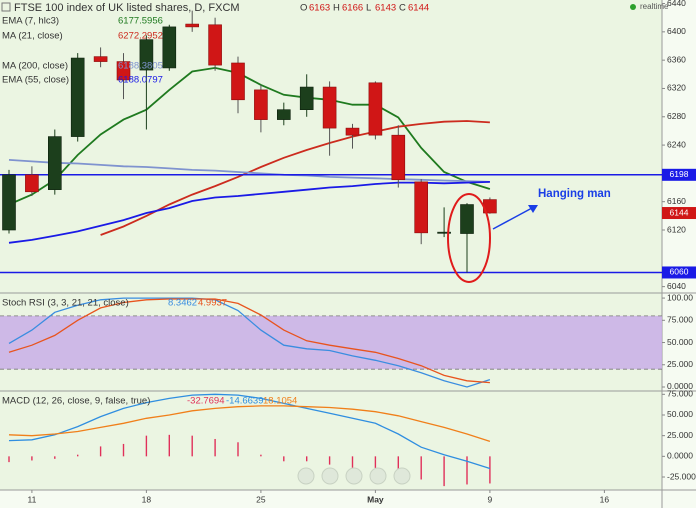 This screenshot has height=508, width=696. I want to click on x-tick-label: 18, so click(147, 499).